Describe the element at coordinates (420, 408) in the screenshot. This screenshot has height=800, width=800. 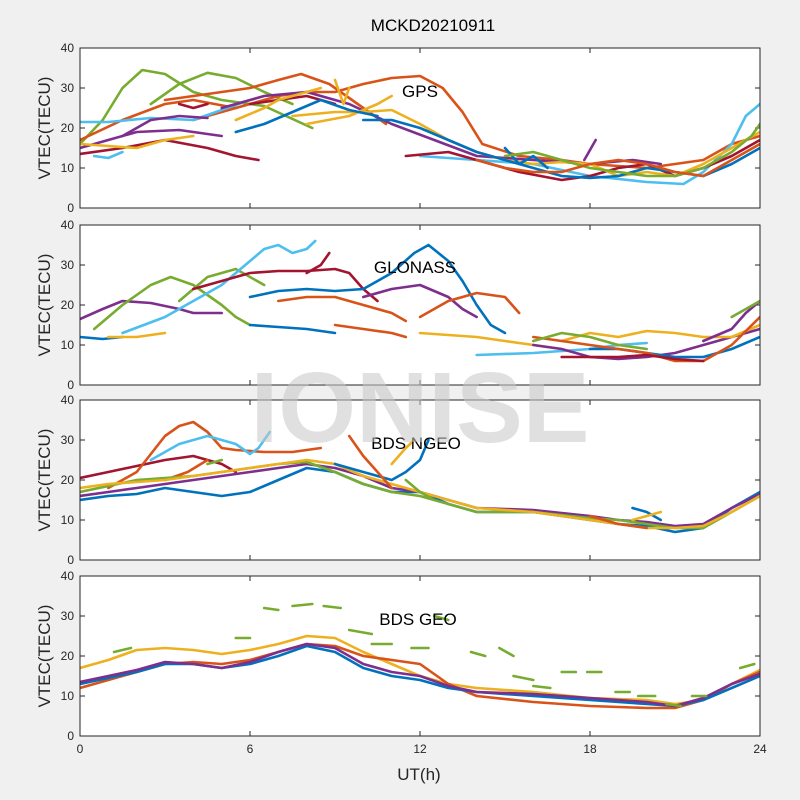
I see `watermark-text: IONISE` at that location.